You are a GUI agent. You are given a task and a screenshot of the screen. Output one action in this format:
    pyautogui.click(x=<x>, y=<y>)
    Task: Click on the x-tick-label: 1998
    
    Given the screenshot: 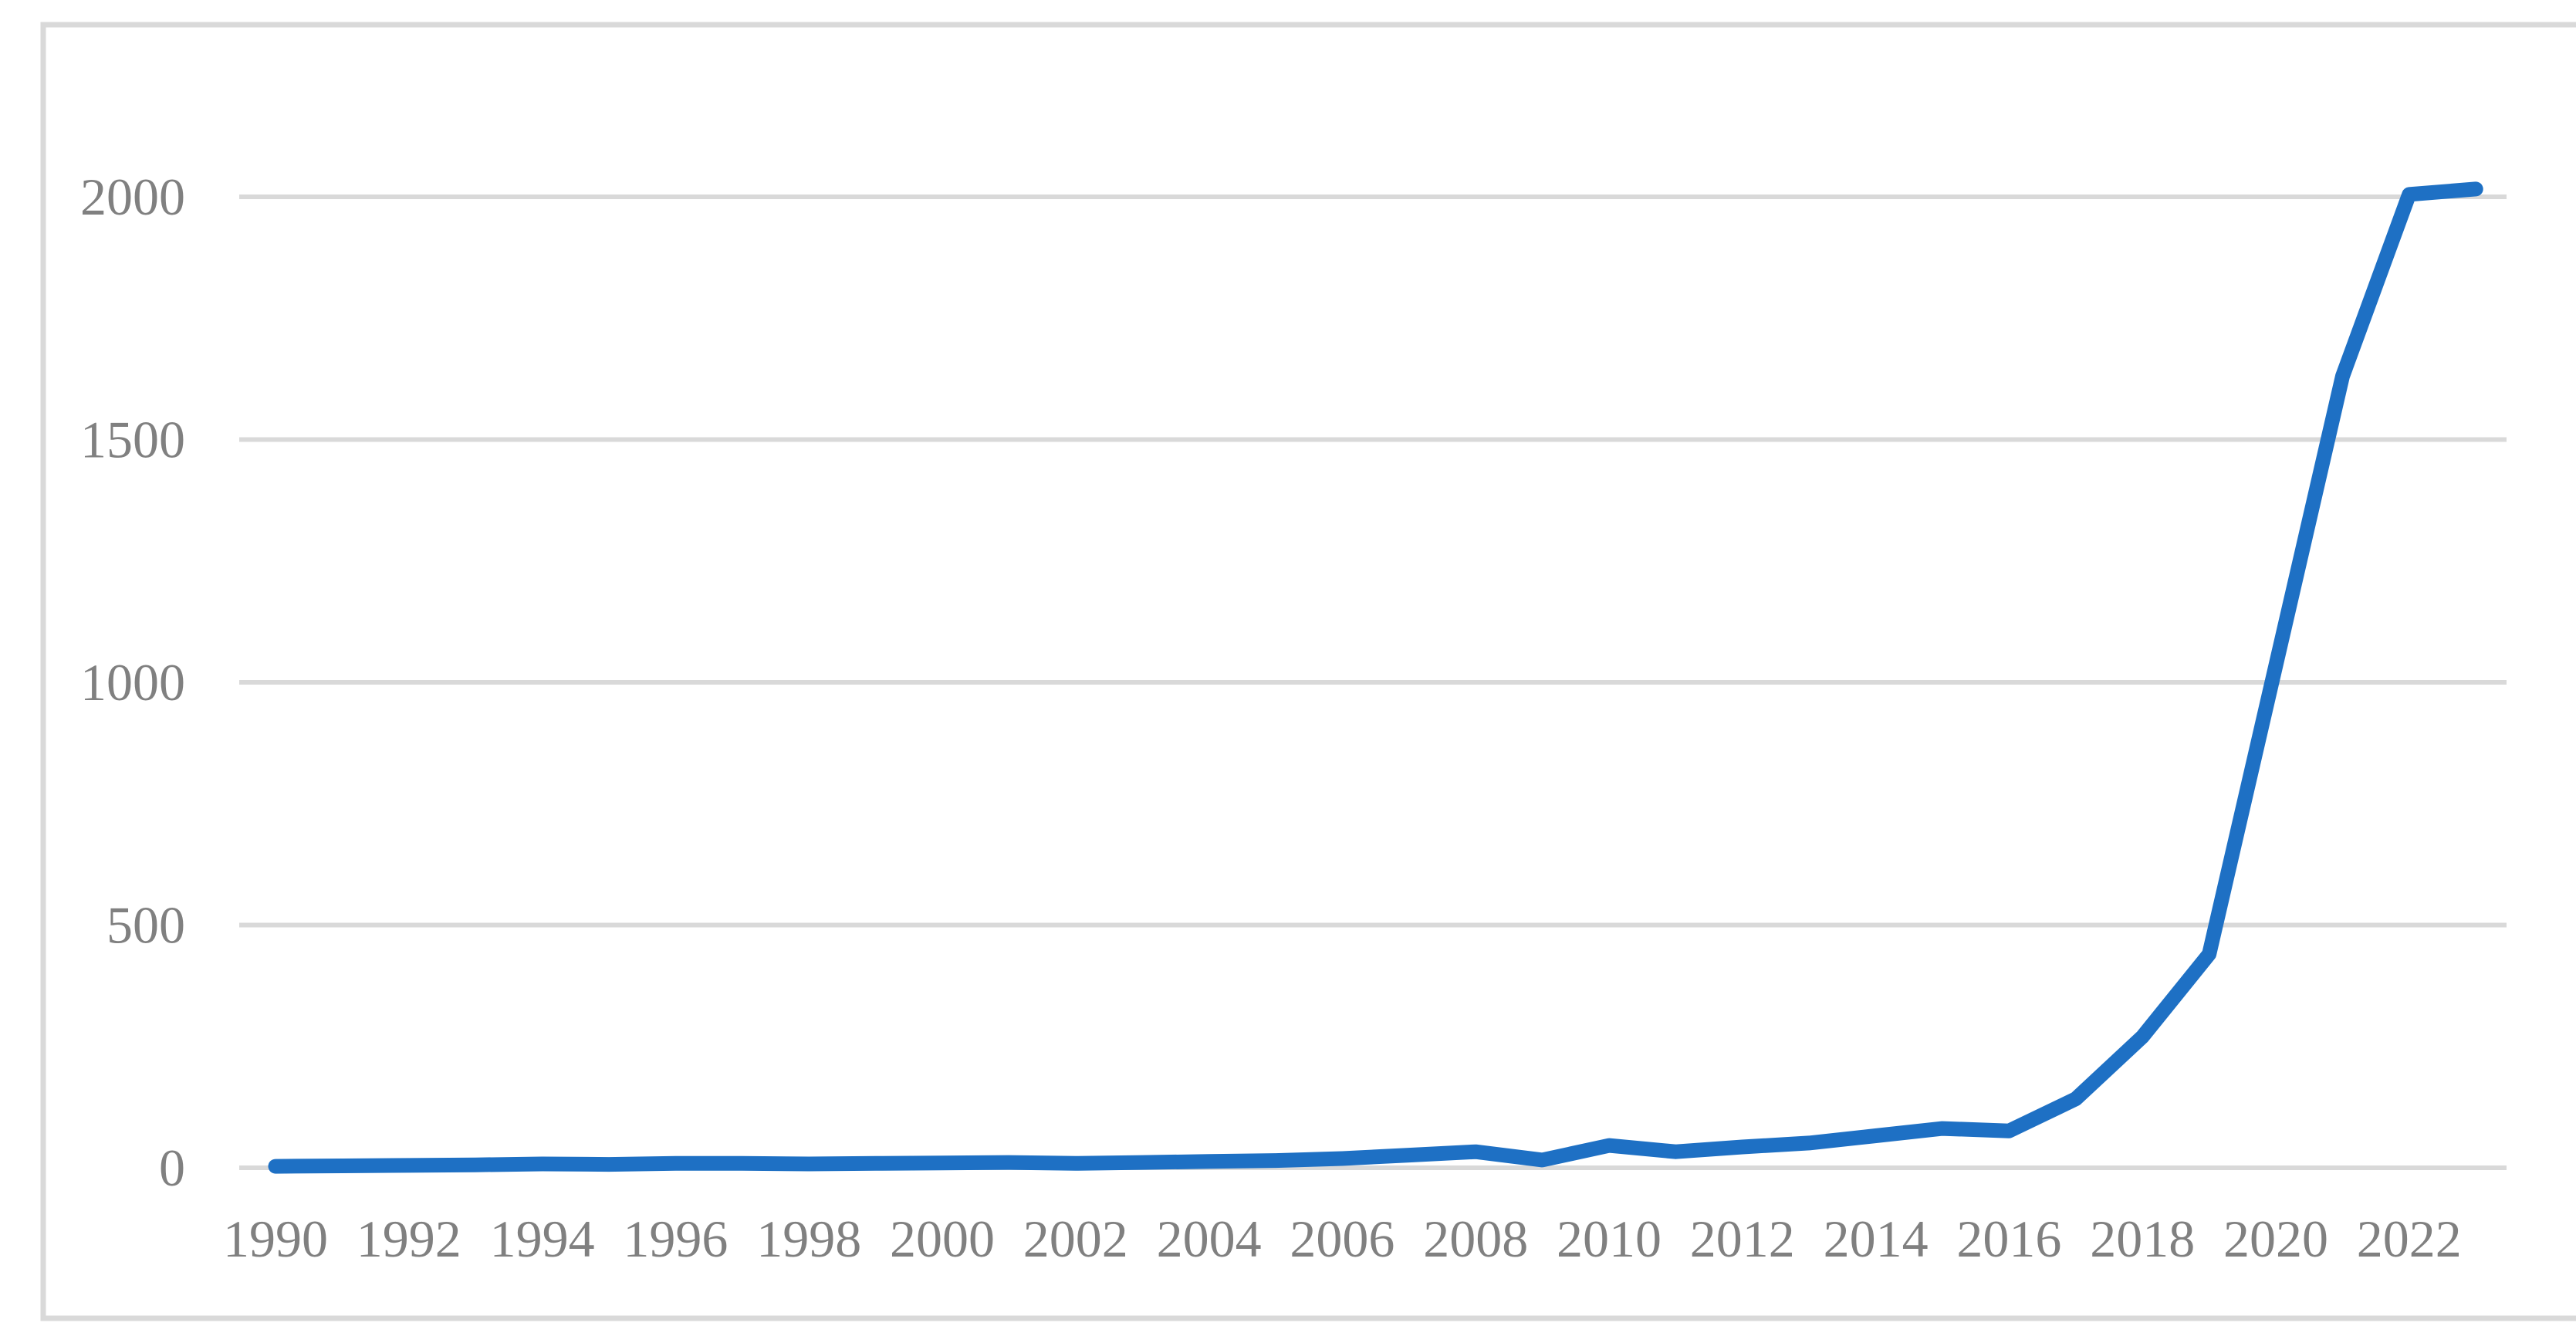 What is the action you would take?
    pyautogui.click(x=808, y=1239)
    